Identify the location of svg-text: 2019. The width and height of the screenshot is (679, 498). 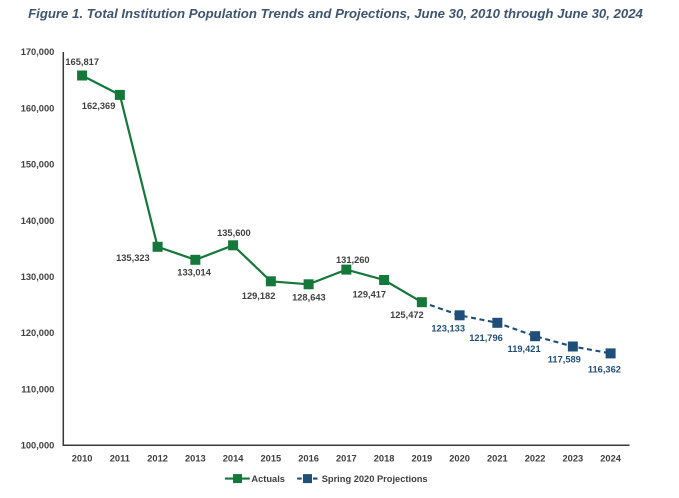
(422, 458).